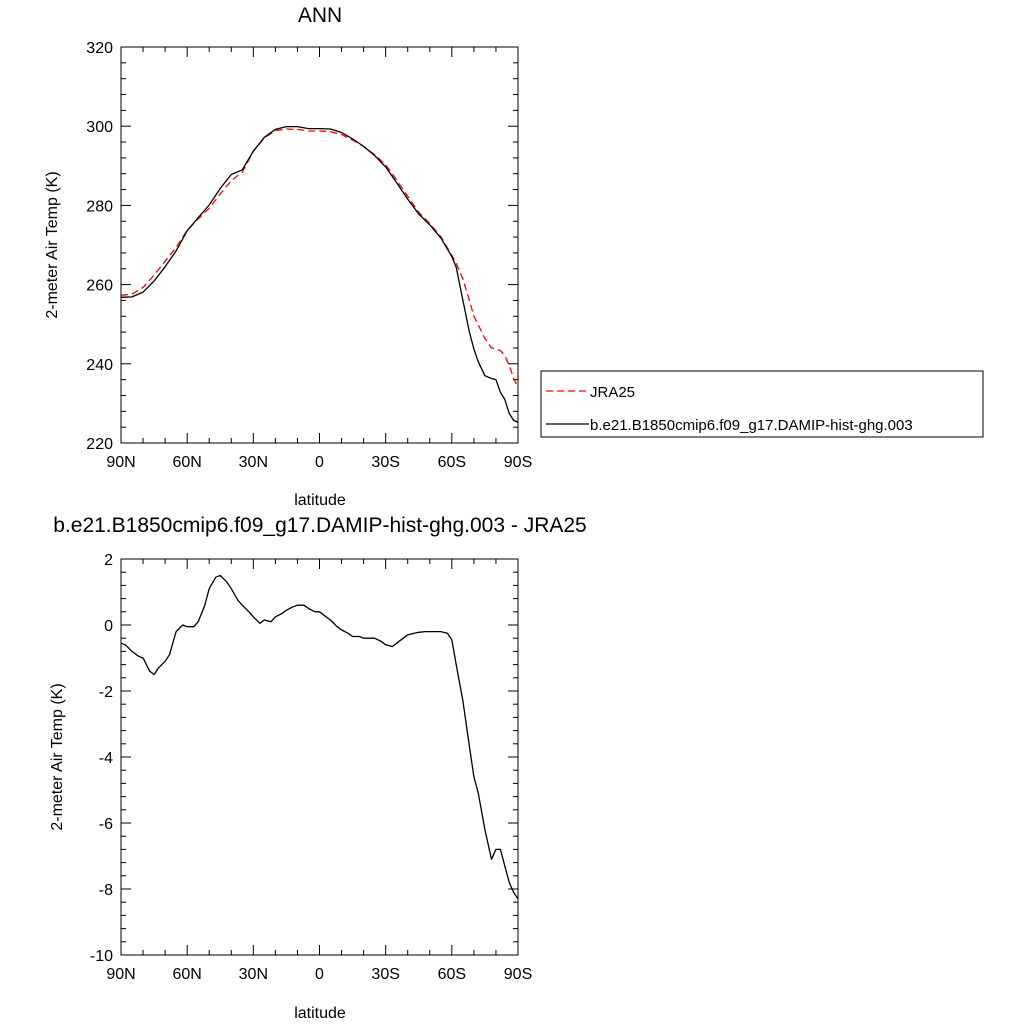  Describe the element at coordinates (99, 365) in the screenshot. I see `top-y-tick-label: 240` at that location.